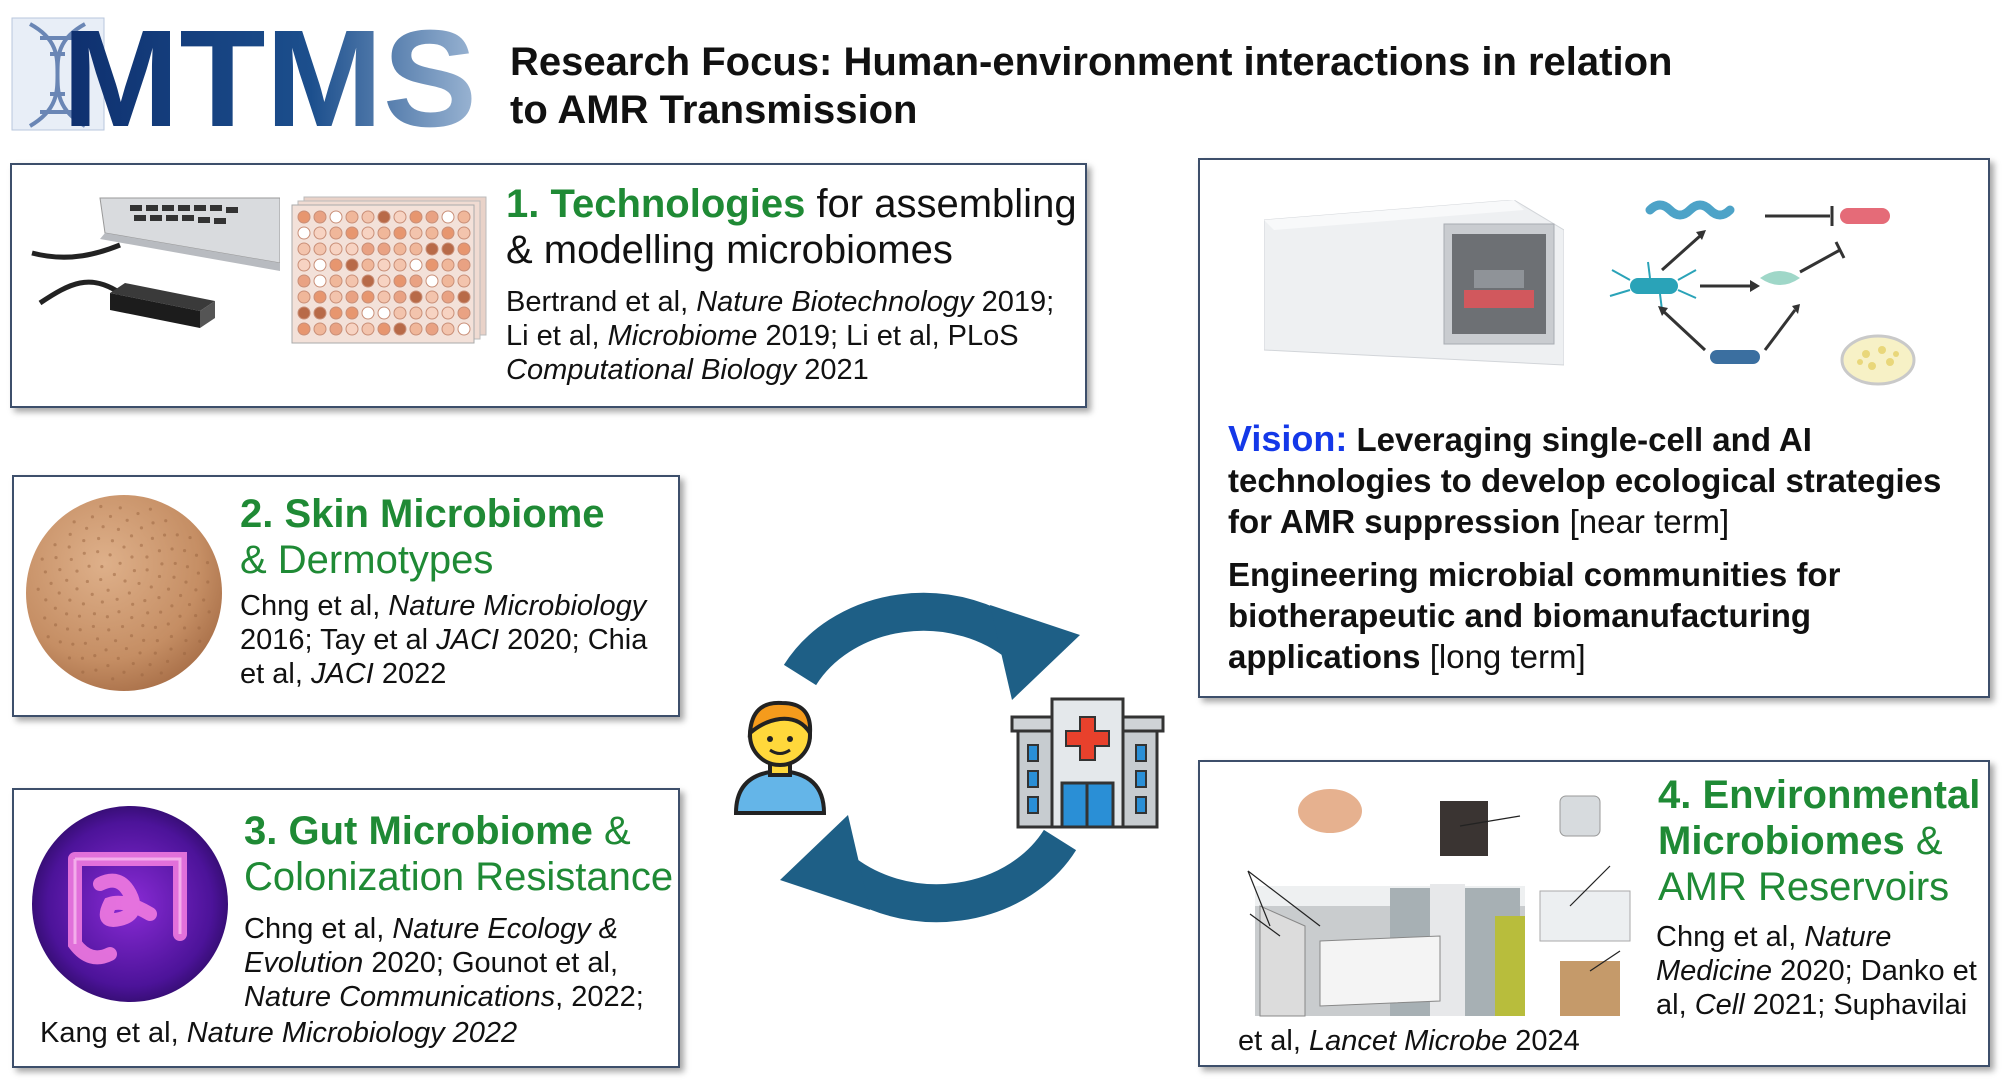  Describe the element at coordinates (611, 831) in the screenshot. I see `gut-heading-amp: &` at that location.